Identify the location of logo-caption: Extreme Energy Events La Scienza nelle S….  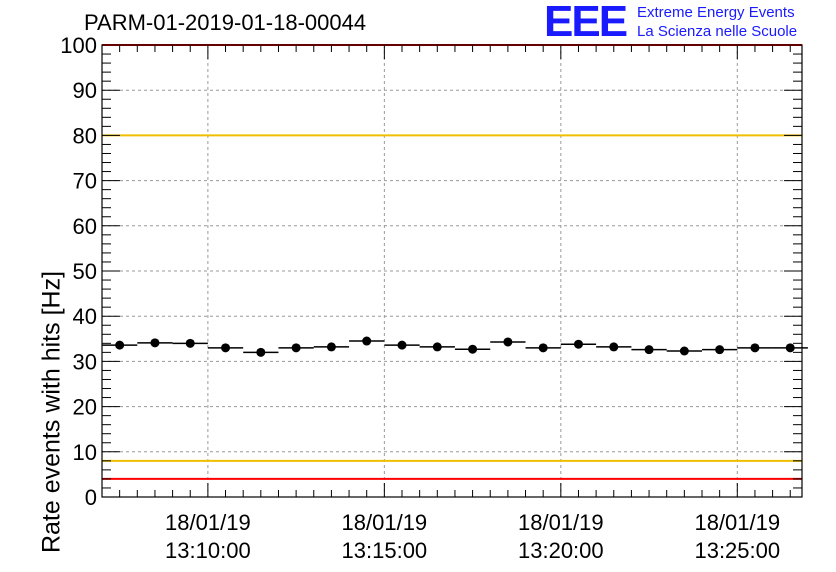
(717, 22).